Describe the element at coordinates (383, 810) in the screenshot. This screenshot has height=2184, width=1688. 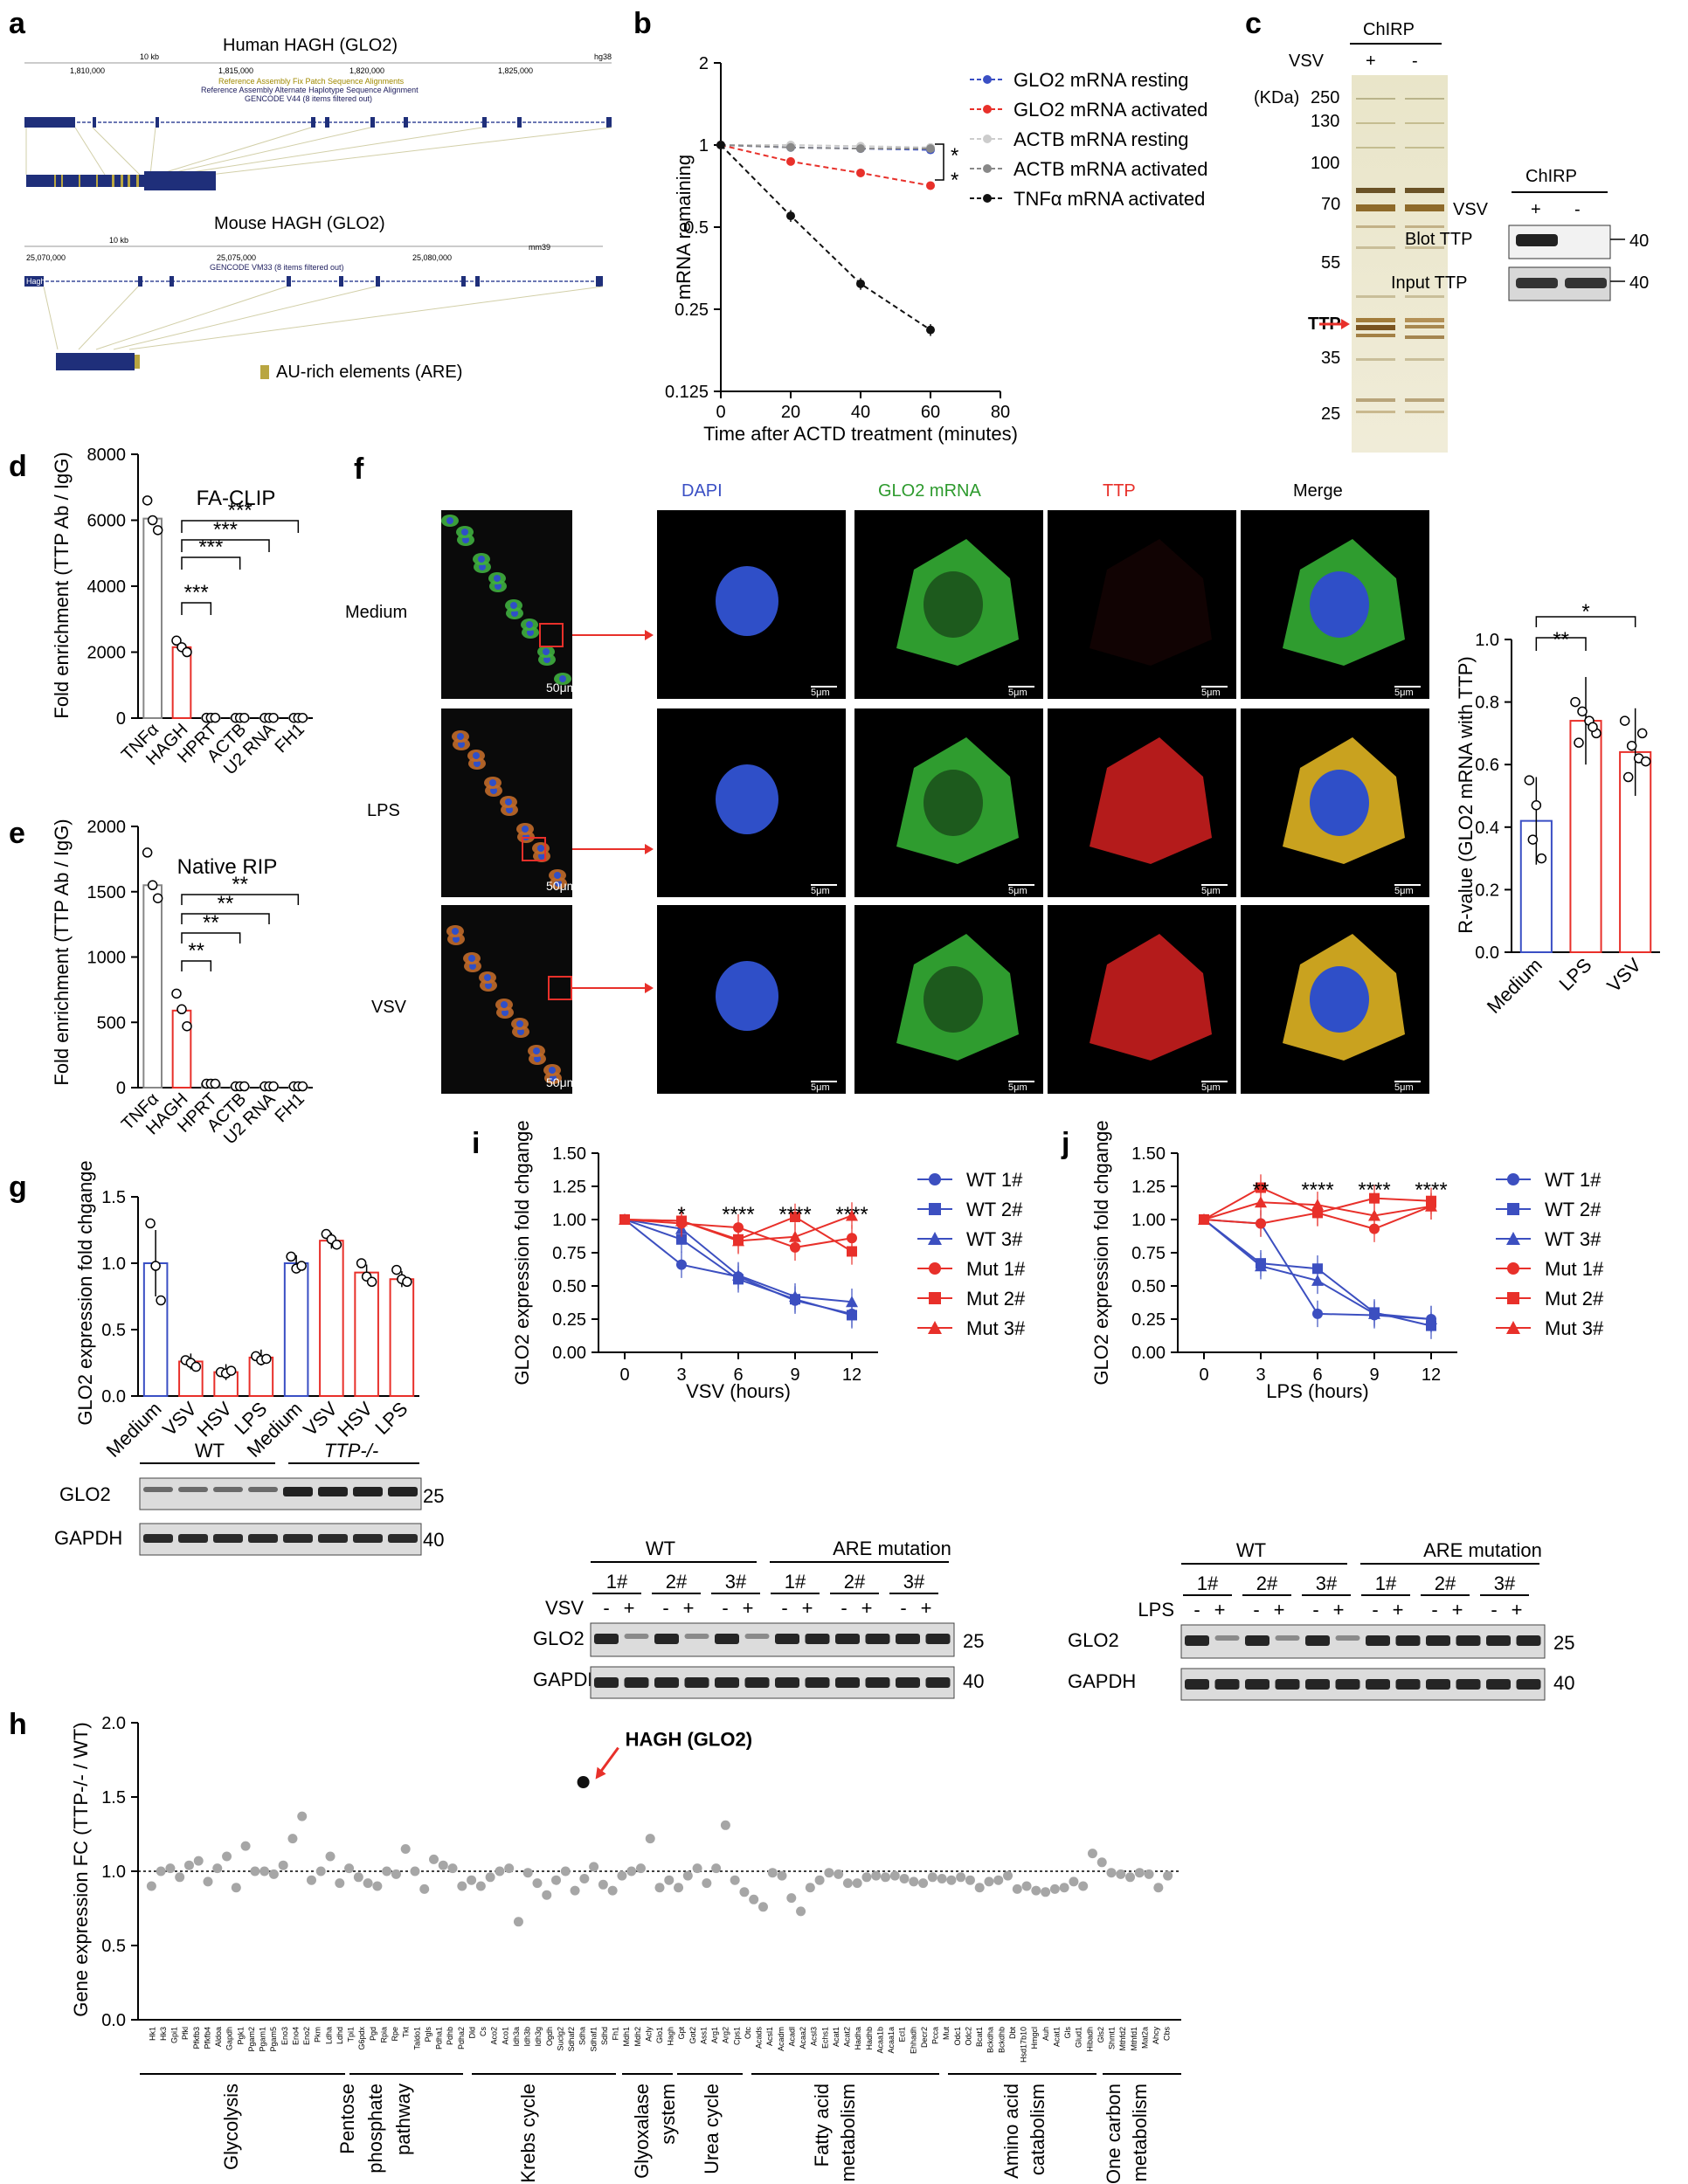
I see `row-lps: LPS` at that location.